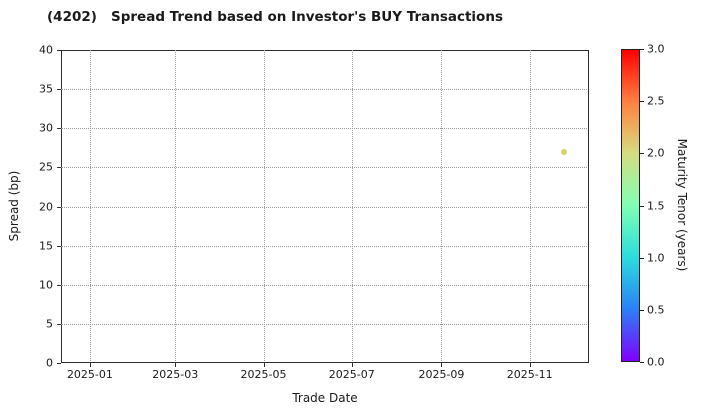  What do you see at coordinates (46, 285) in the screenshot?
I see `y-tick-label: 10` at bounding box center [46, 285].